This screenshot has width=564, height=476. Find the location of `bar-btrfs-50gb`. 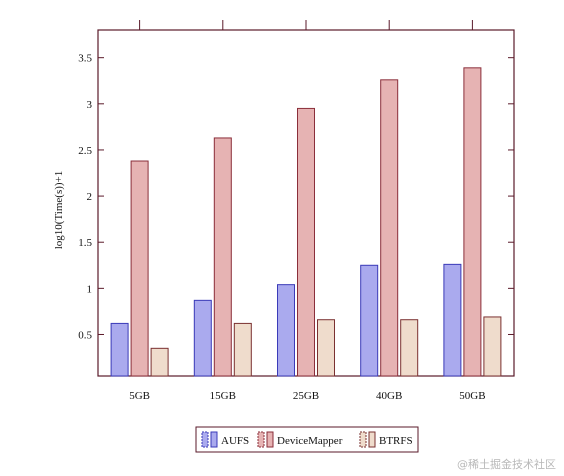

bar-btrfs-50gb is located at coordinates (492, 346).